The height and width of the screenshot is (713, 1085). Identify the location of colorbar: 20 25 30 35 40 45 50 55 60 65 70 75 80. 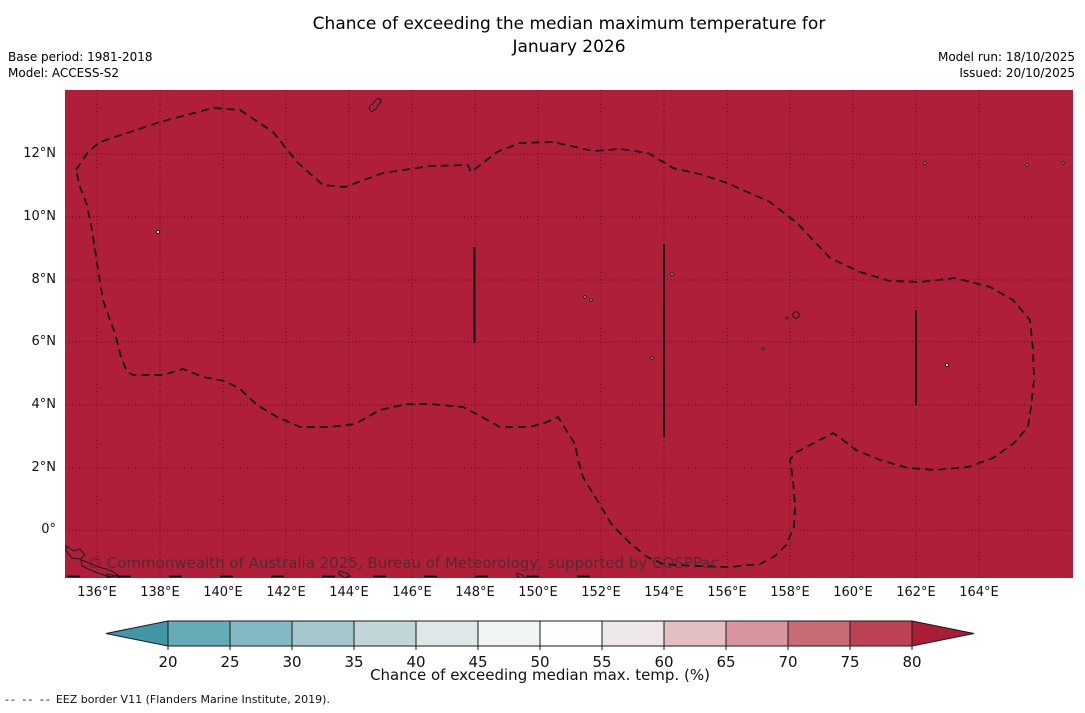
(540, 647).